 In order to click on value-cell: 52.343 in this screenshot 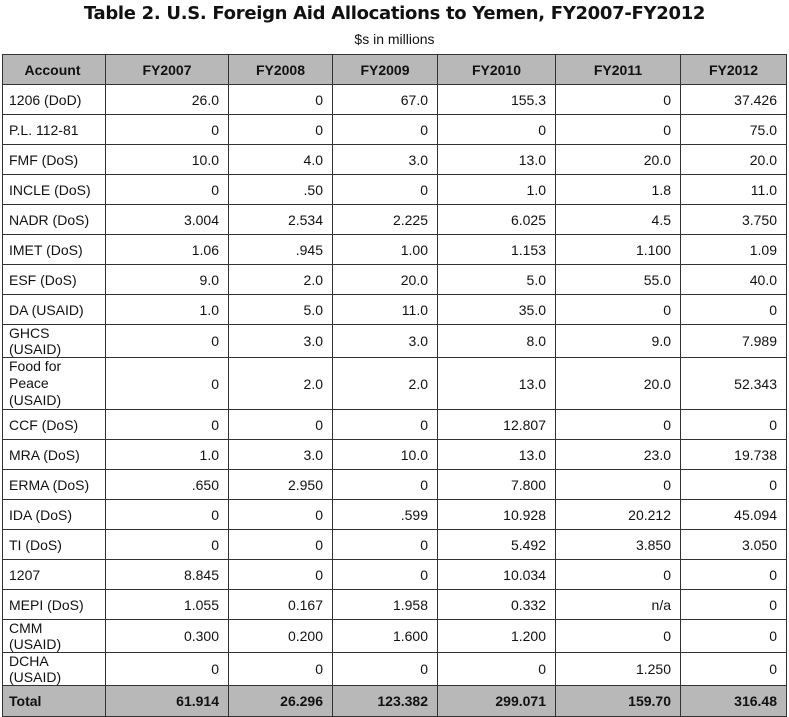, I will do `click(733, 383)`.